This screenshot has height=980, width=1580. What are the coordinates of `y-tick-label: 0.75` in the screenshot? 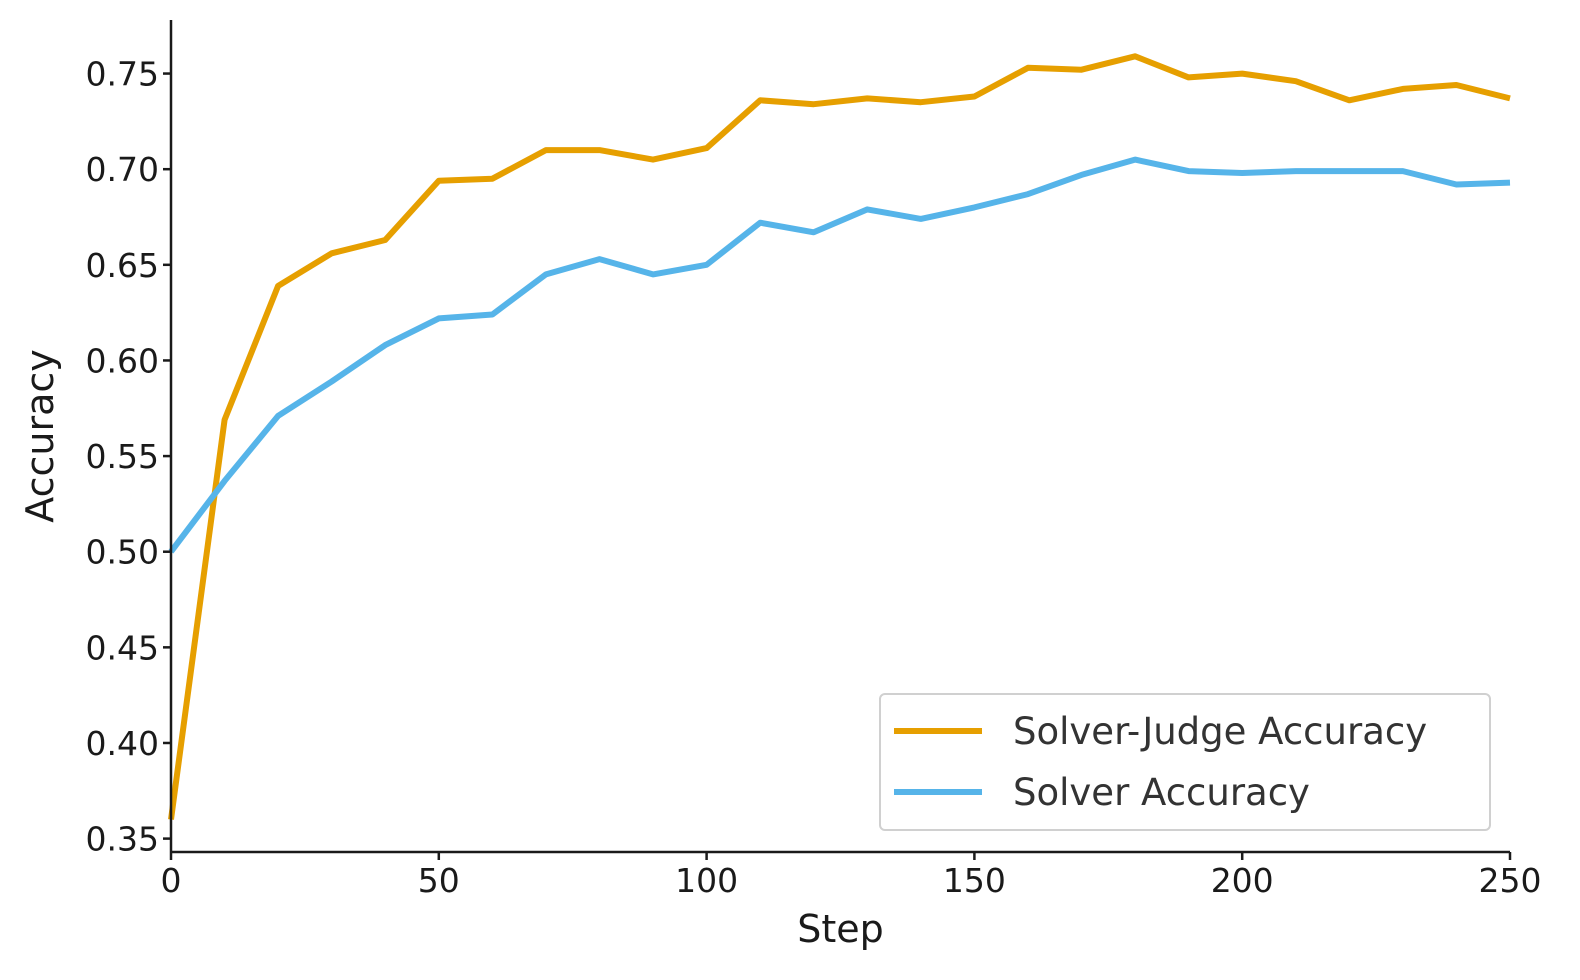 It's located at (122, 74).